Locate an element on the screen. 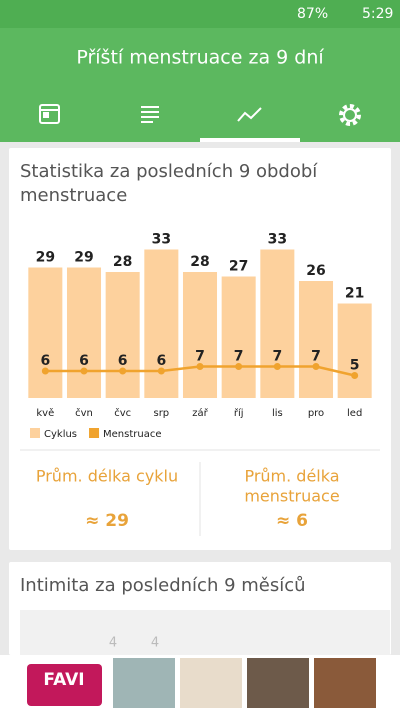 The image size is (400, 711). ad-logo is located at coordinates (64, 685).